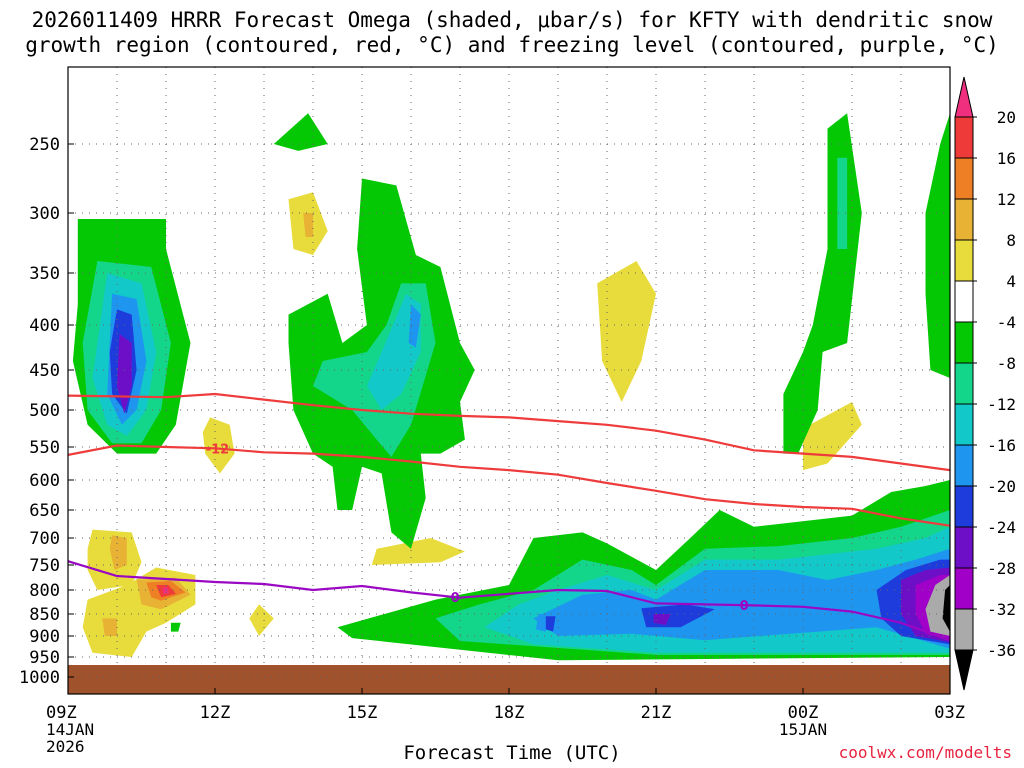  Describe the element at coordinates (44, 591) in the screenshot. I see `y-tick-label: 800` at that location.